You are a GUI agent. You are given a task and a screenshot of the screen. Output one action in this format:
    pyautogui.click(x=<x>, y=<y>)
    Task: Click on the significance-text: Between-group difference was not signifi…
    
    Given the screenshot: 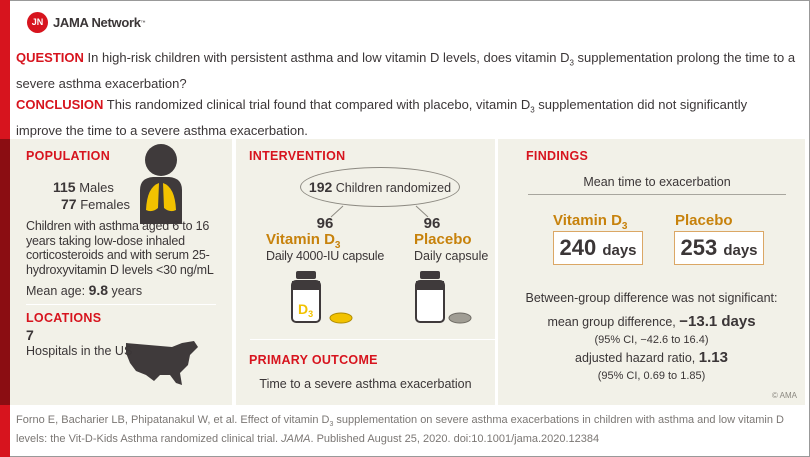 What is the action you would take?
    pyautogui.click(x=651, y=298)
    